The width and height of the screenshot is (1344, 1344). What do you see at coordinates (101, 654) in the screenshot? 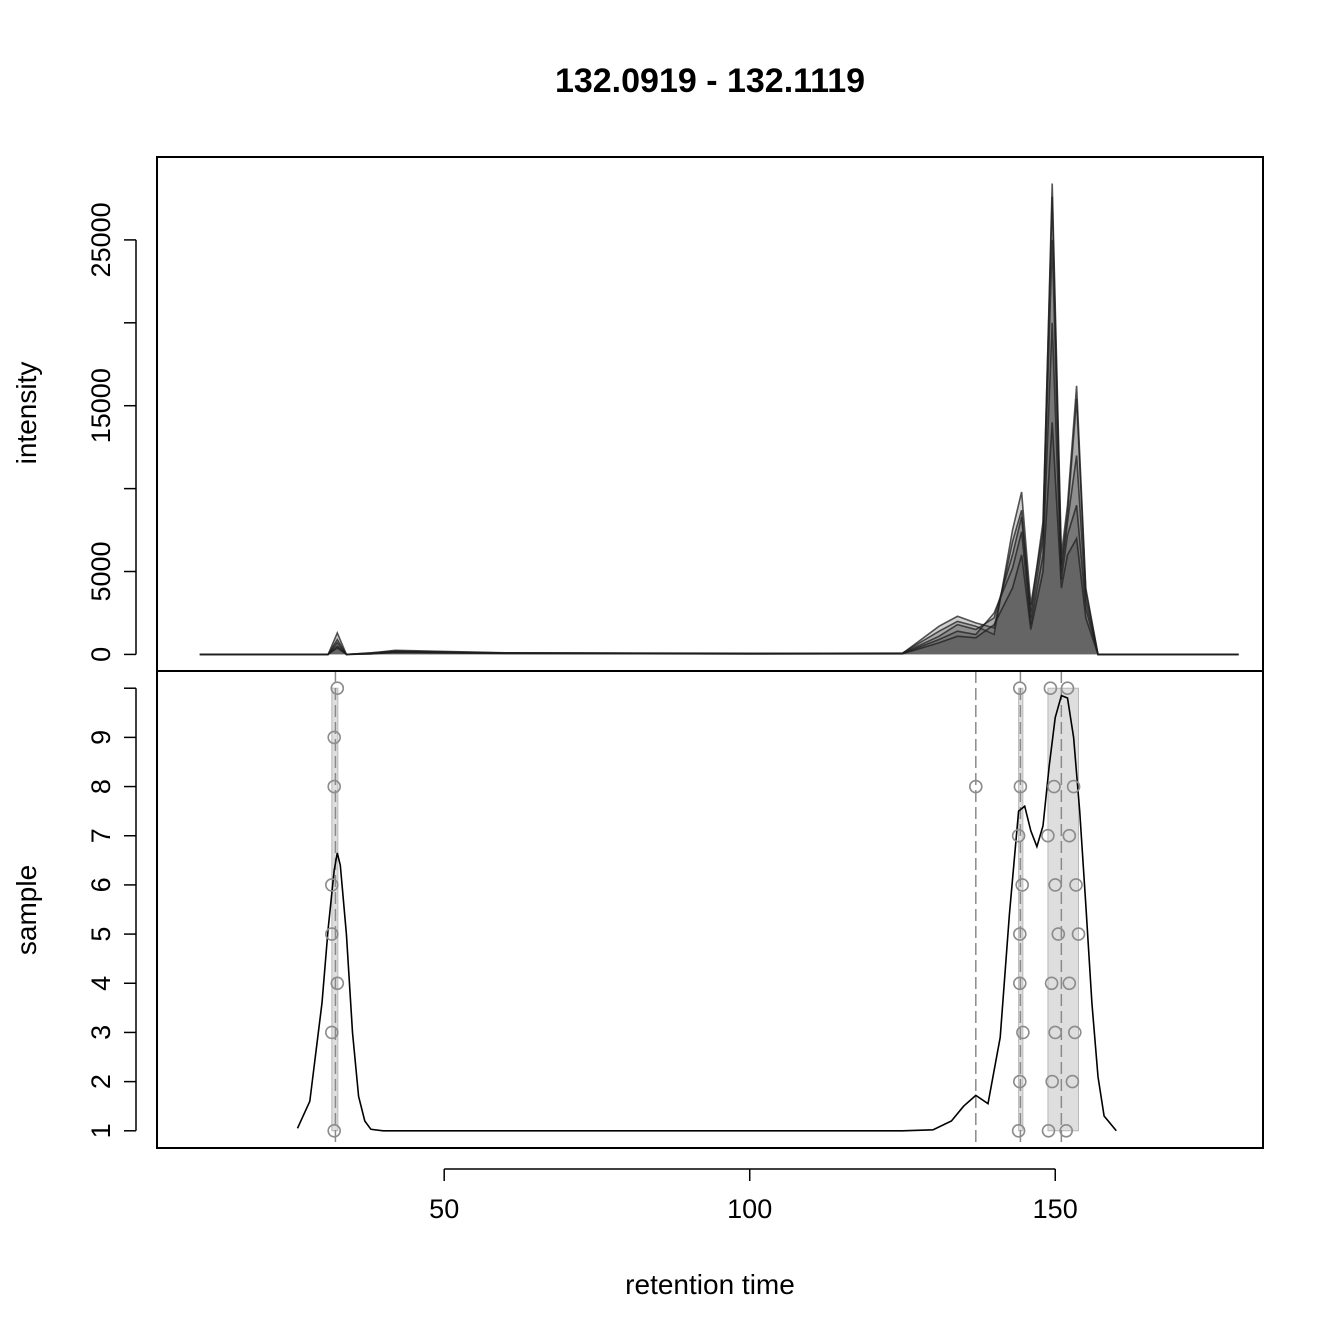
I see `intensity-tick-label: 0` at bounding box center [101, 654].